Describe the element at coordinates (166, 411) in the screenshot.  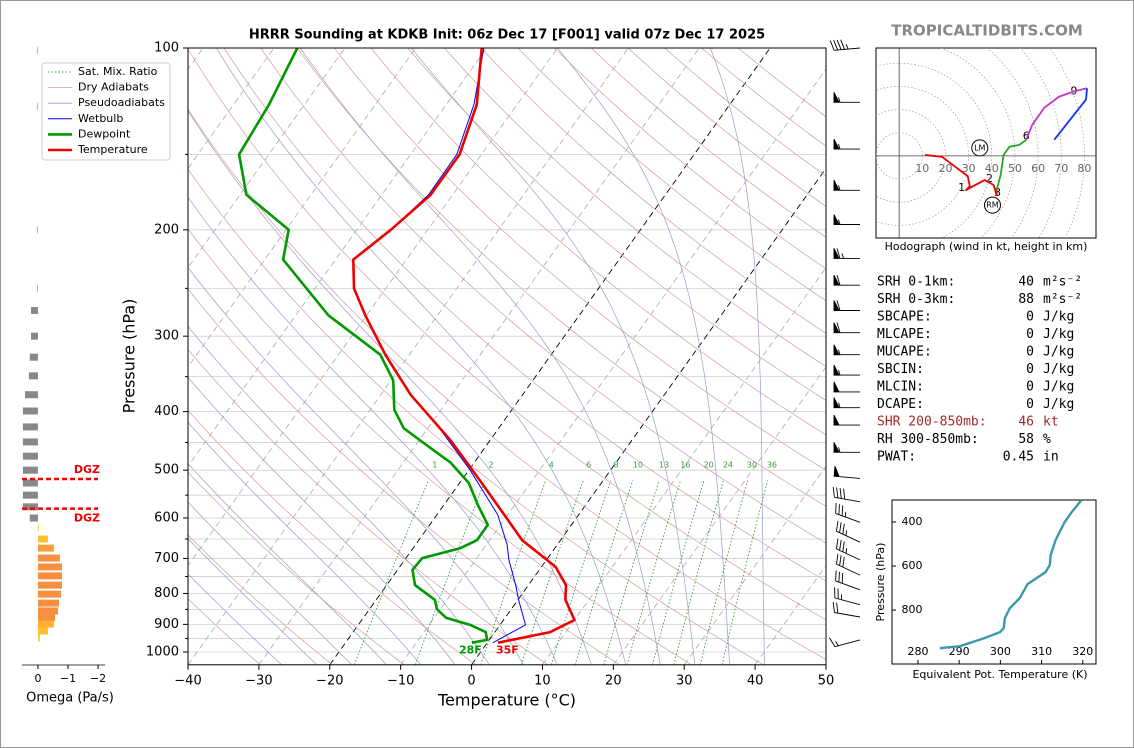
I see `y-tick-label: 400` at that location.